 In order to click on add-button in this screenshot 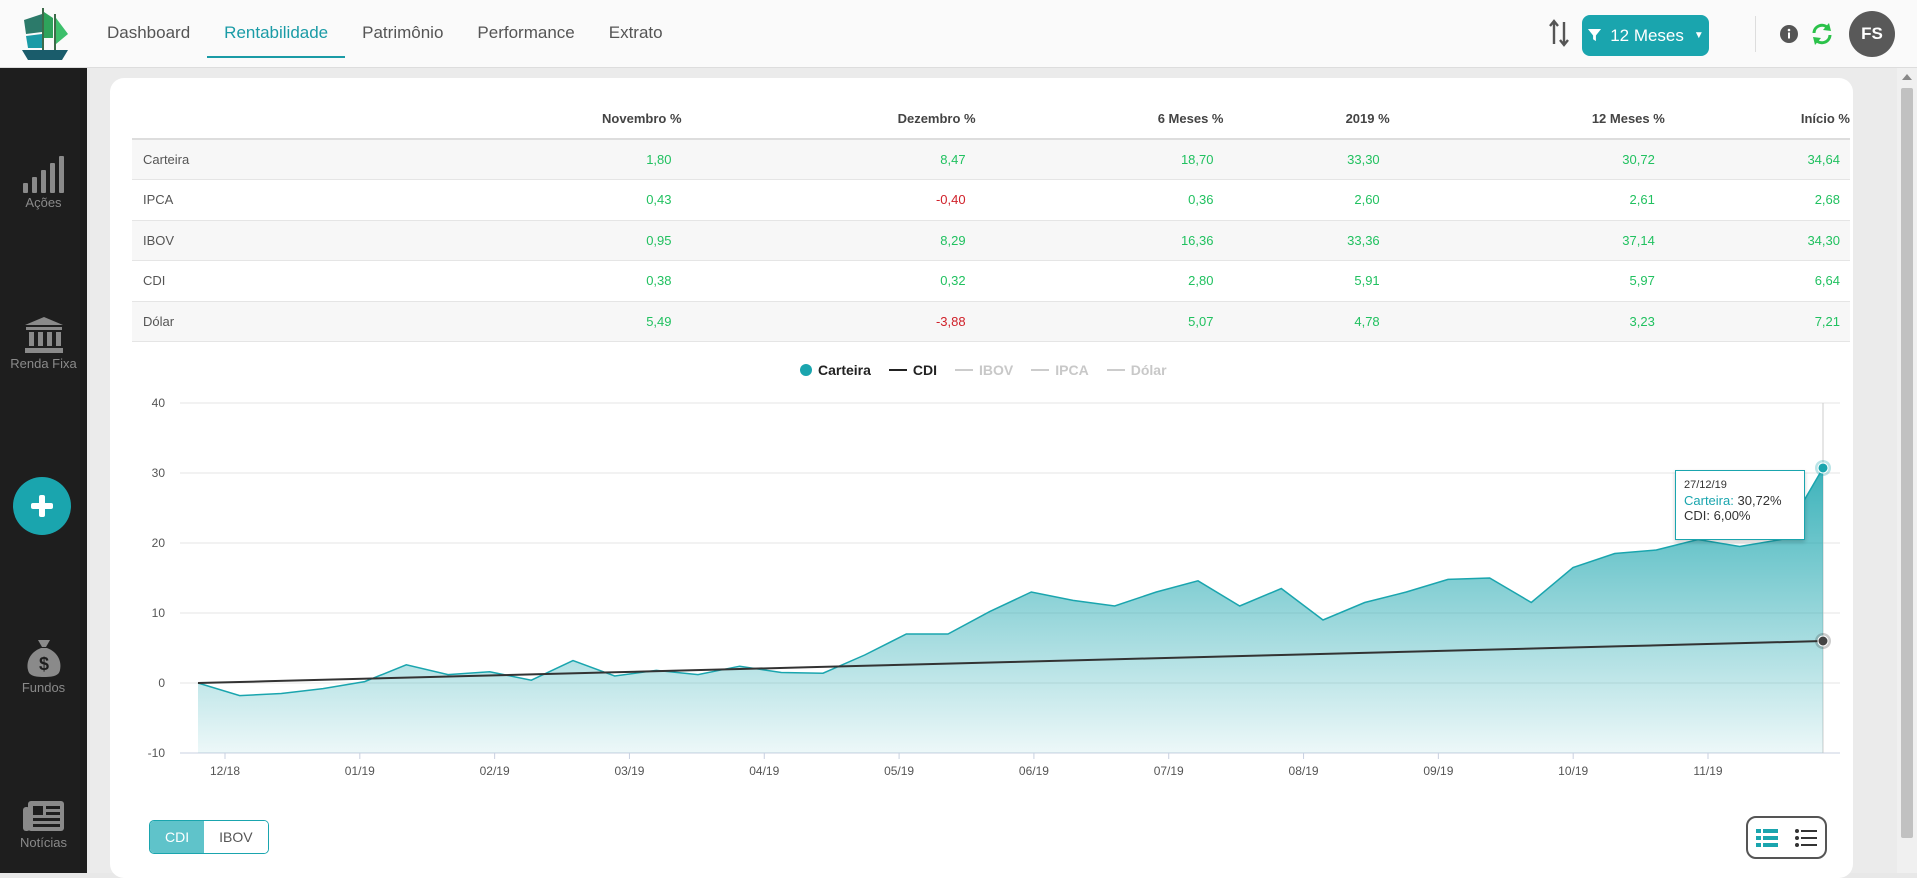, I will do `click(42, 506)`.